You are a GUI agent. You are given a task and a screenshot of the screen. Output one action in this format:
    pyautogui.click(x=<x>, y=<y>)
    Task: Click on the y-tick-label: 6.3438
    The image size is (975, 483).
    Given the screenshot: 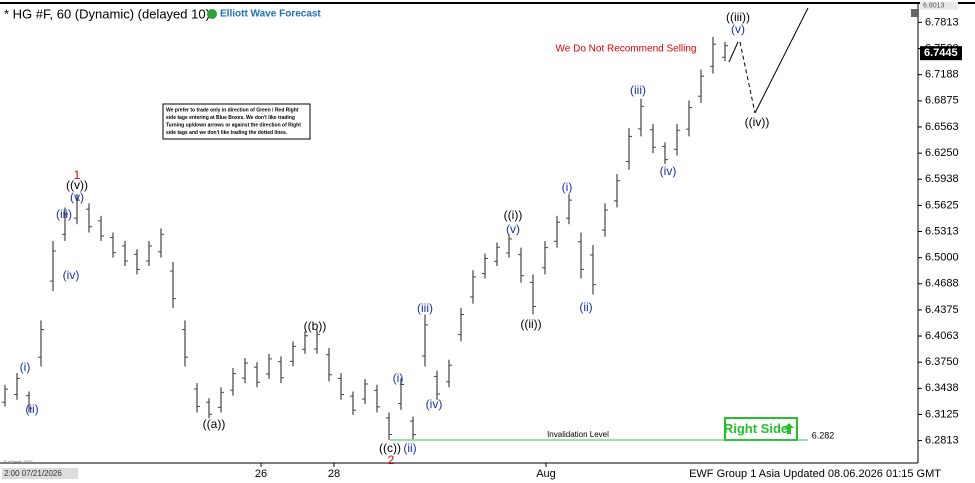 What is the action you would take?
    pyautogui.click(x=942, y=388)
    